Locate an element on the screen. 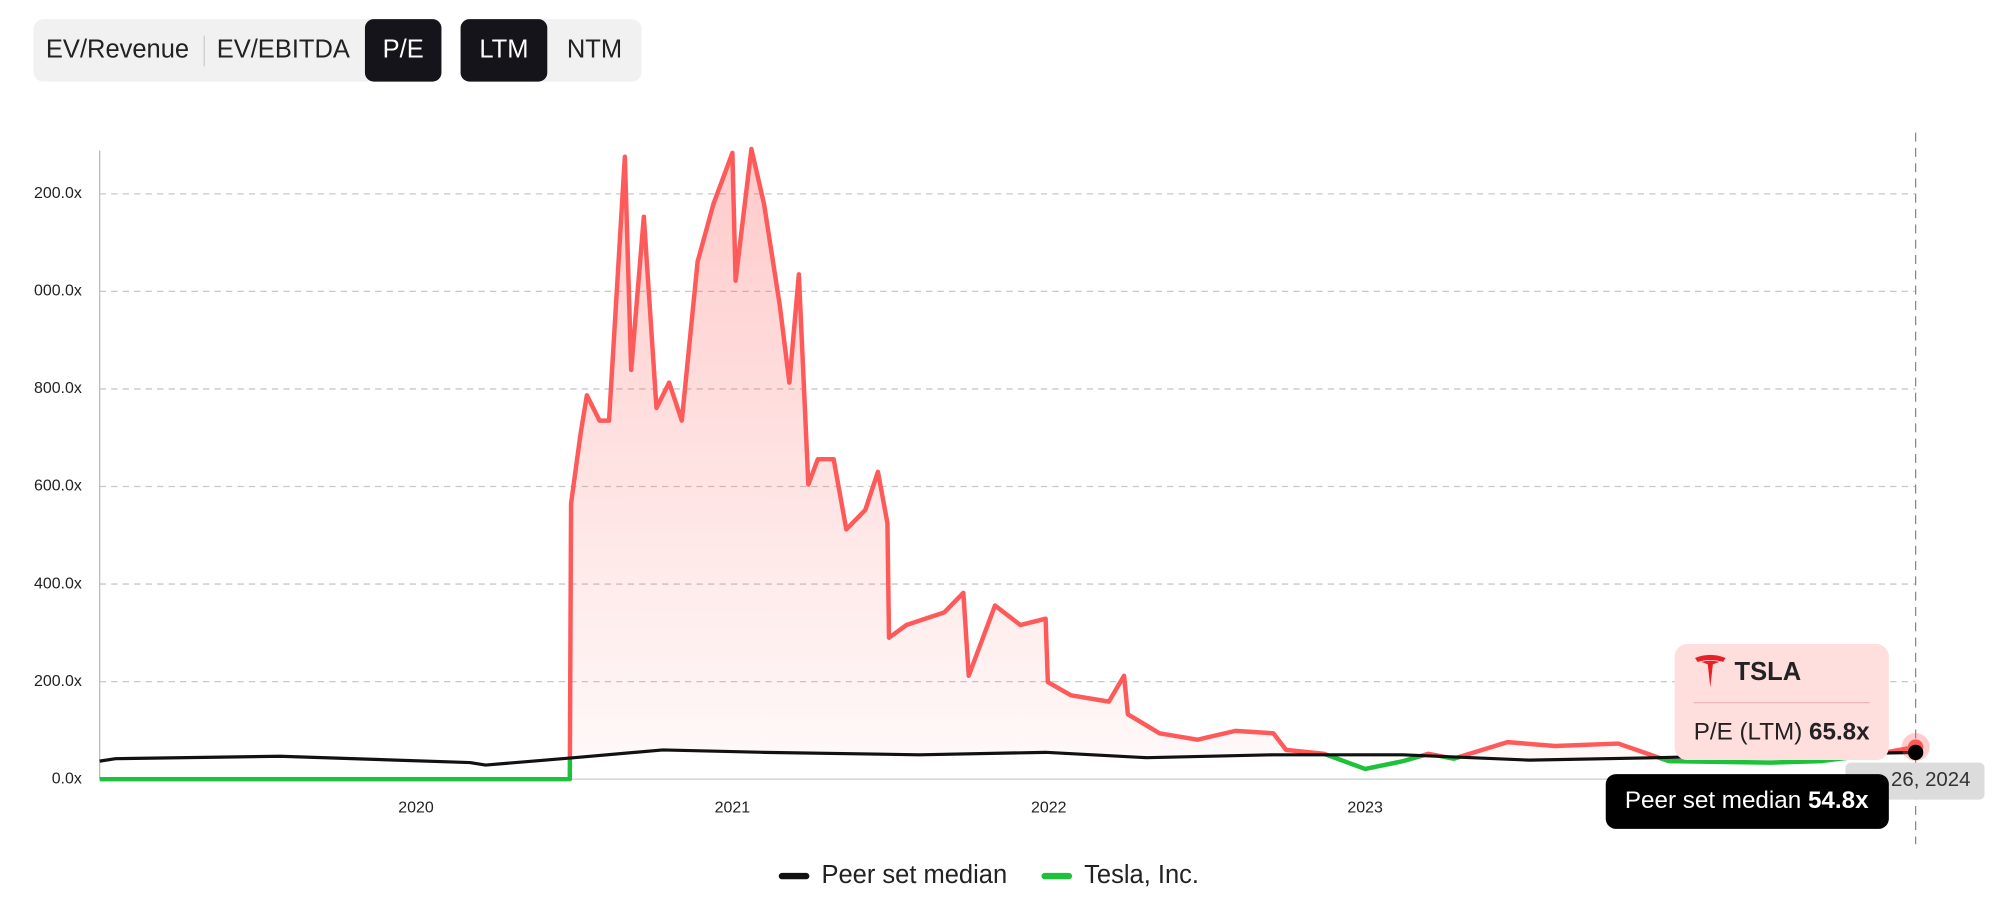 The width and height of the screenshot is (2000, 922). line is located at coordinates (1007, 757).